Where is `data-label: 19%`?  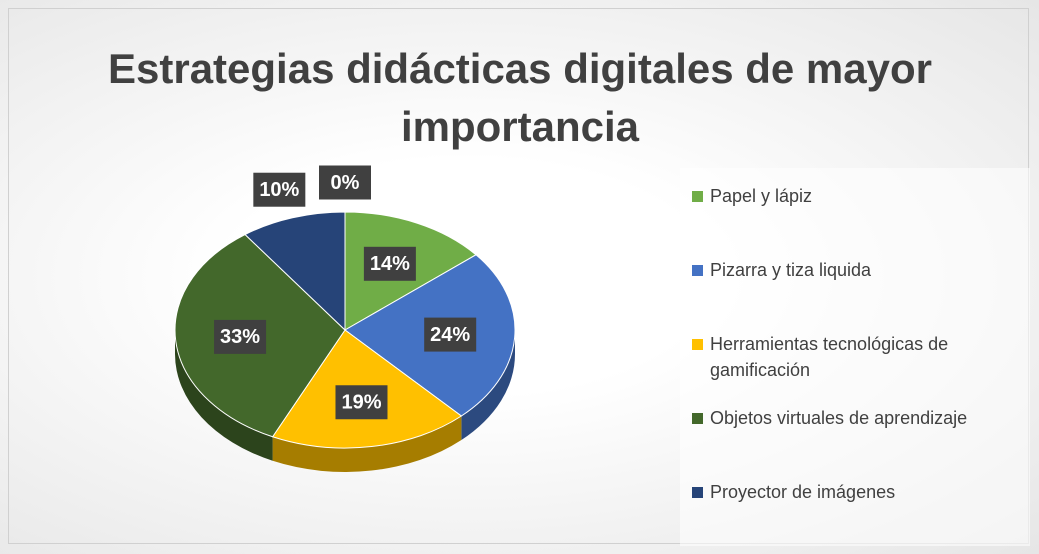
data-label: 19% is located at coordinates (361, 403).